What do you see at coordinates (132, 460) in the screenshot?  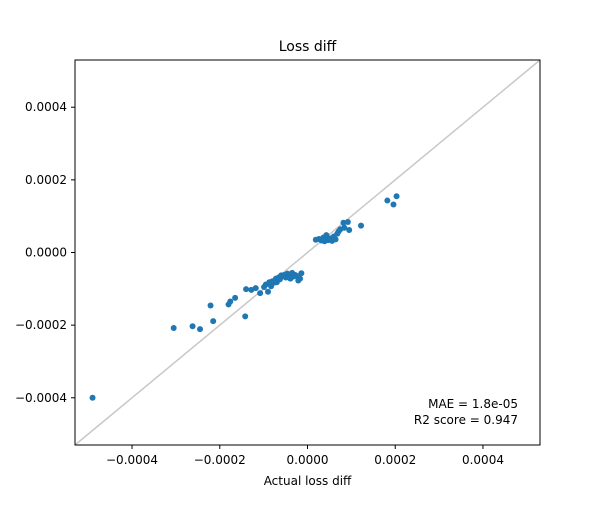 I see `x-tick-label: −0.0004` at bounding box center [132, 460].